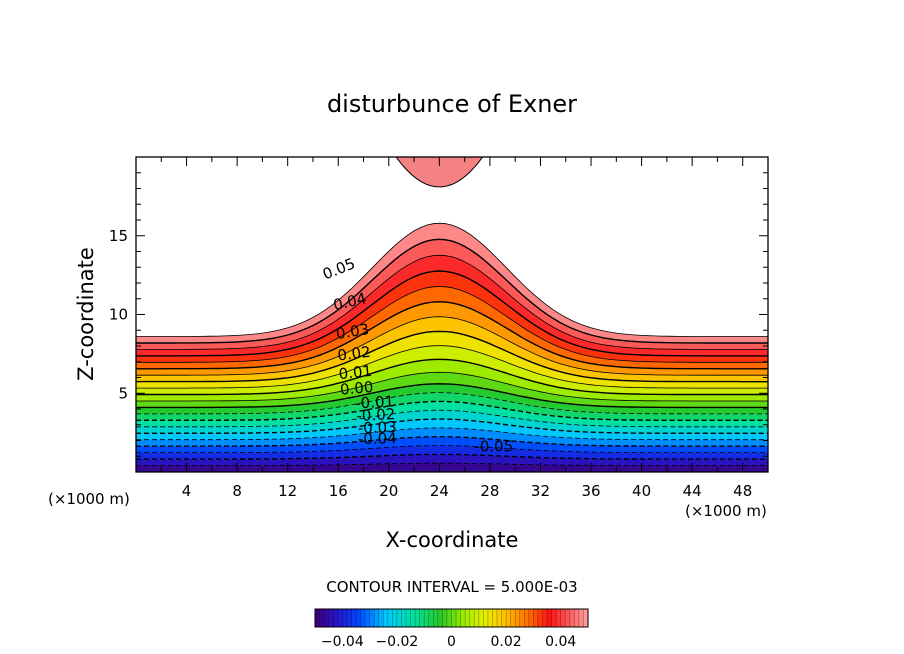 Image resolution: width=904 pixels, height=654 pixels. I want to click on contour-label: -0.02, so click(376, 415).